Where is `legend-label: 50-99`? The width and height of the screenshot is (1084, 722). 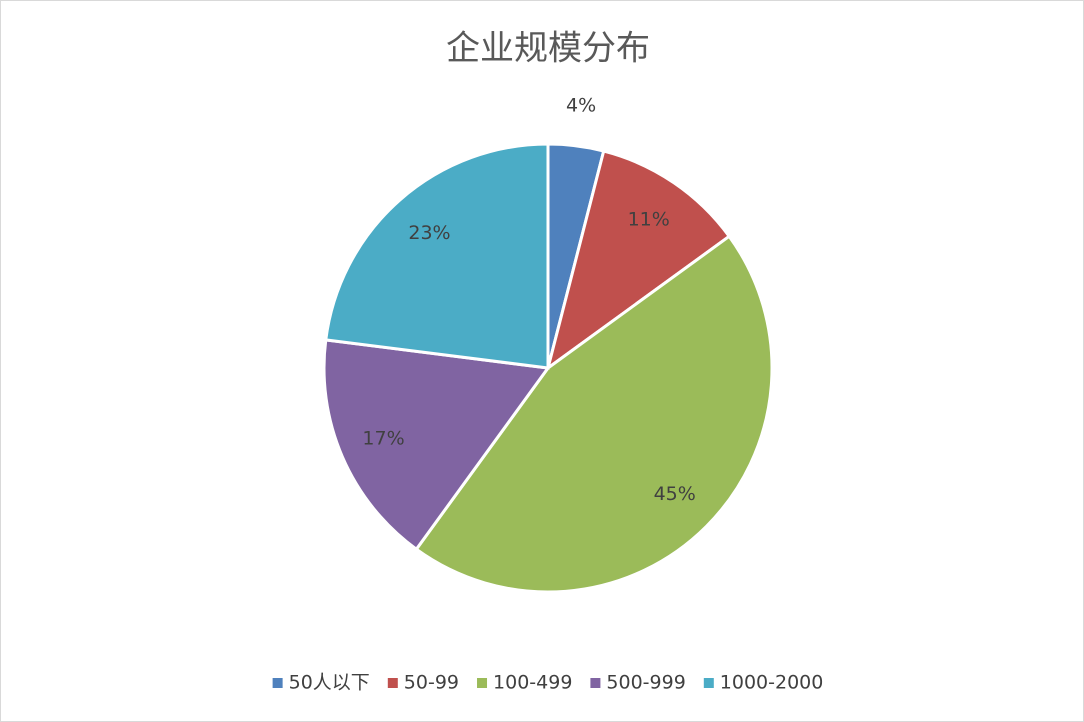
legend-label: 50-99 is located at coordinates (431, 683).